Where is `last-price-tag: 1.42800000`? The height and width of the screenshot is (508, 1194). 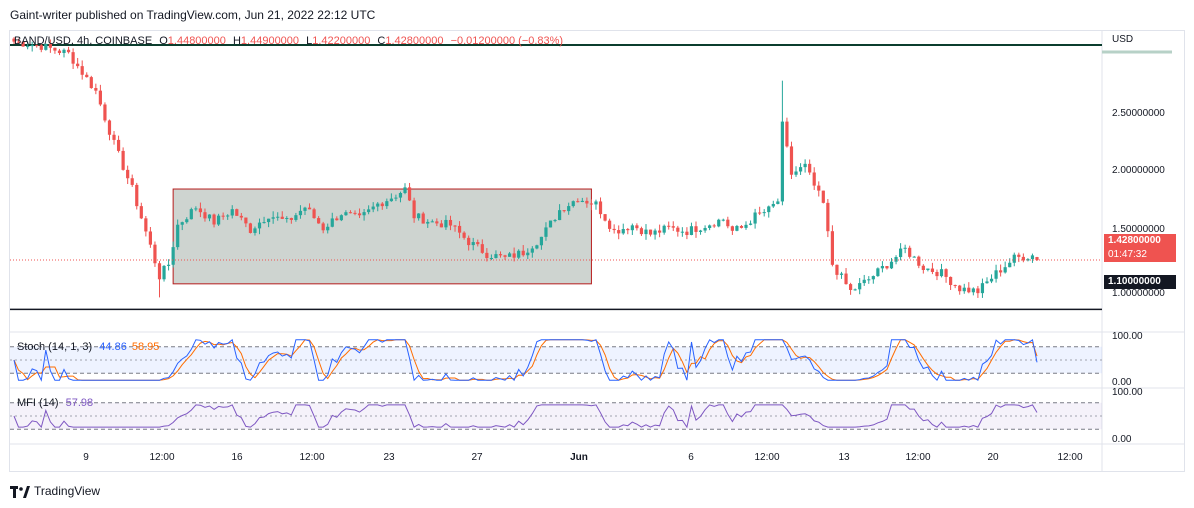 last-price-tag: 1.42800000 is located at coordinates (1140, 241).